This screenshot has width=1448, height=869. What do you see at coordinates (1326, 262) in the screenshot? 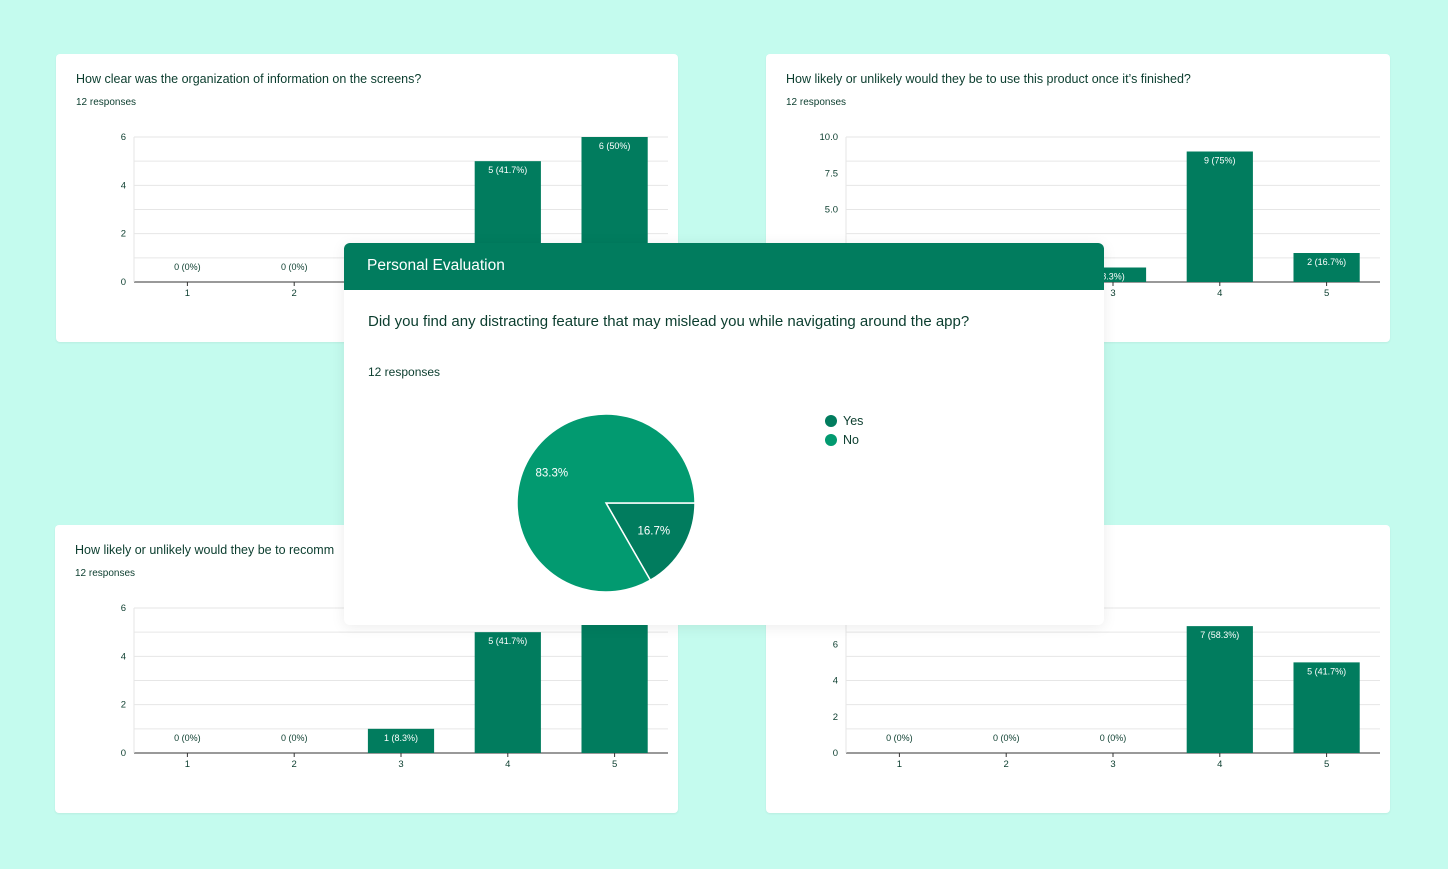
I see `data-label: 2 (16.7%)` at bounding box center [1326, 262].